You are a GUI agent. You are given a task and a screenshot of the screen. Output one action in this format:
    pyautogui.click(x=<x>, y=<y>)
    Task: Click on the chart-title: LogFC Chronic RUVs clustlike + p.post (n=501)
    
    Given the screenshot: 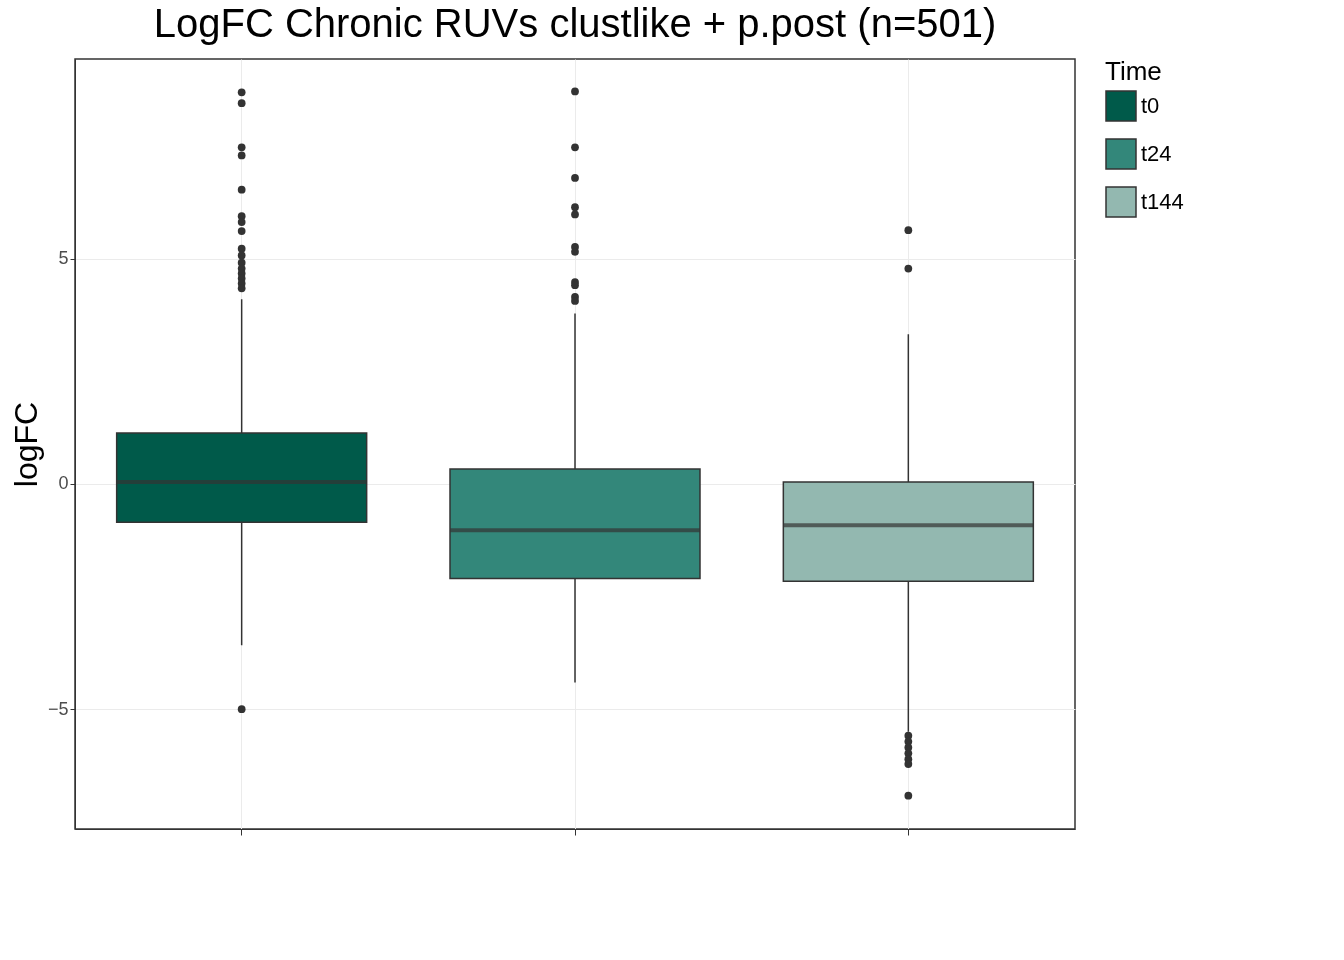 What is the action you would take?
    pyautogui.click(x=575, y=23)
    